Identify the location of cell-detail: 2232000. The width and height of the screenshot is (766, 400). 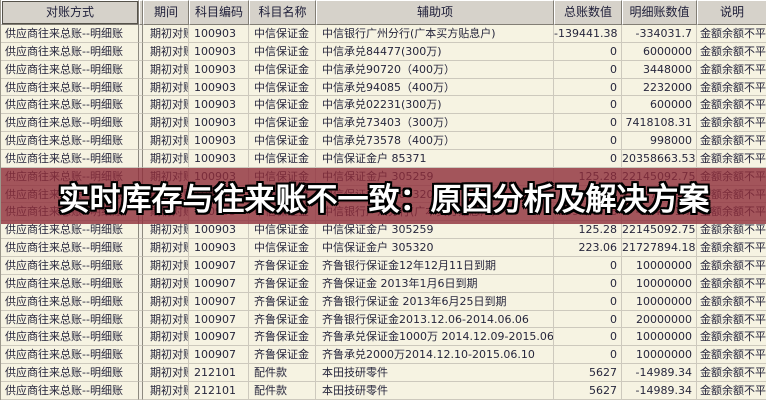
(659, 87).